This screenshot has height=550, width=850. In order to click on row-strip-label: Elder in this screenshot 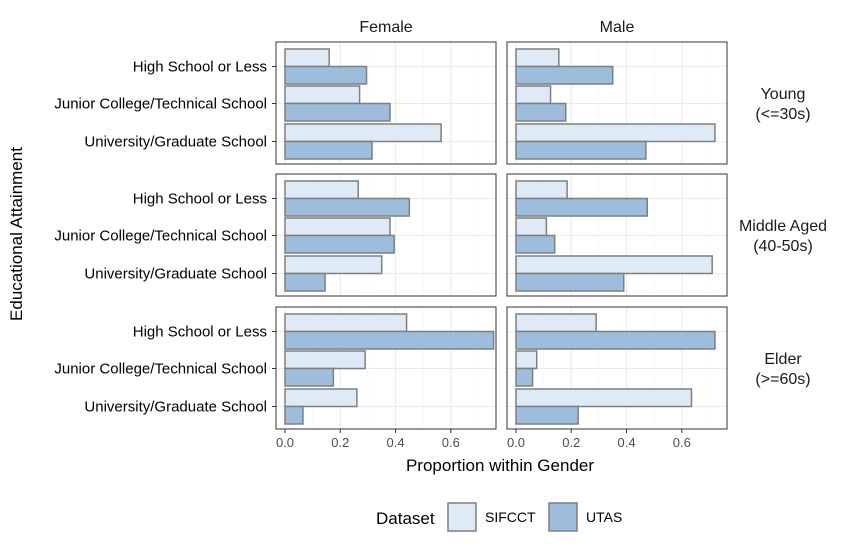, I will do `click(783, 359)`.